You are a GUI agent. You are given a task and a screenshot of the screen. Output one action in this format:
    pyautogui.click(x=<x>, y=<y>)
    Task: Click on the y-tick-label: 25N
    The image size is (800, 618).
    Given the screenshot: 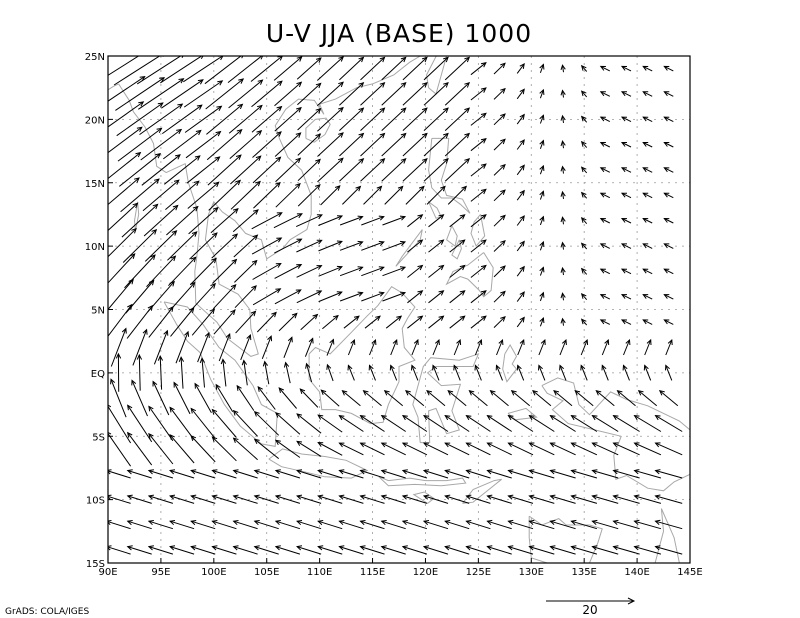 What is the action you would take?
    pyautogui.click(x=95, y=57)
    